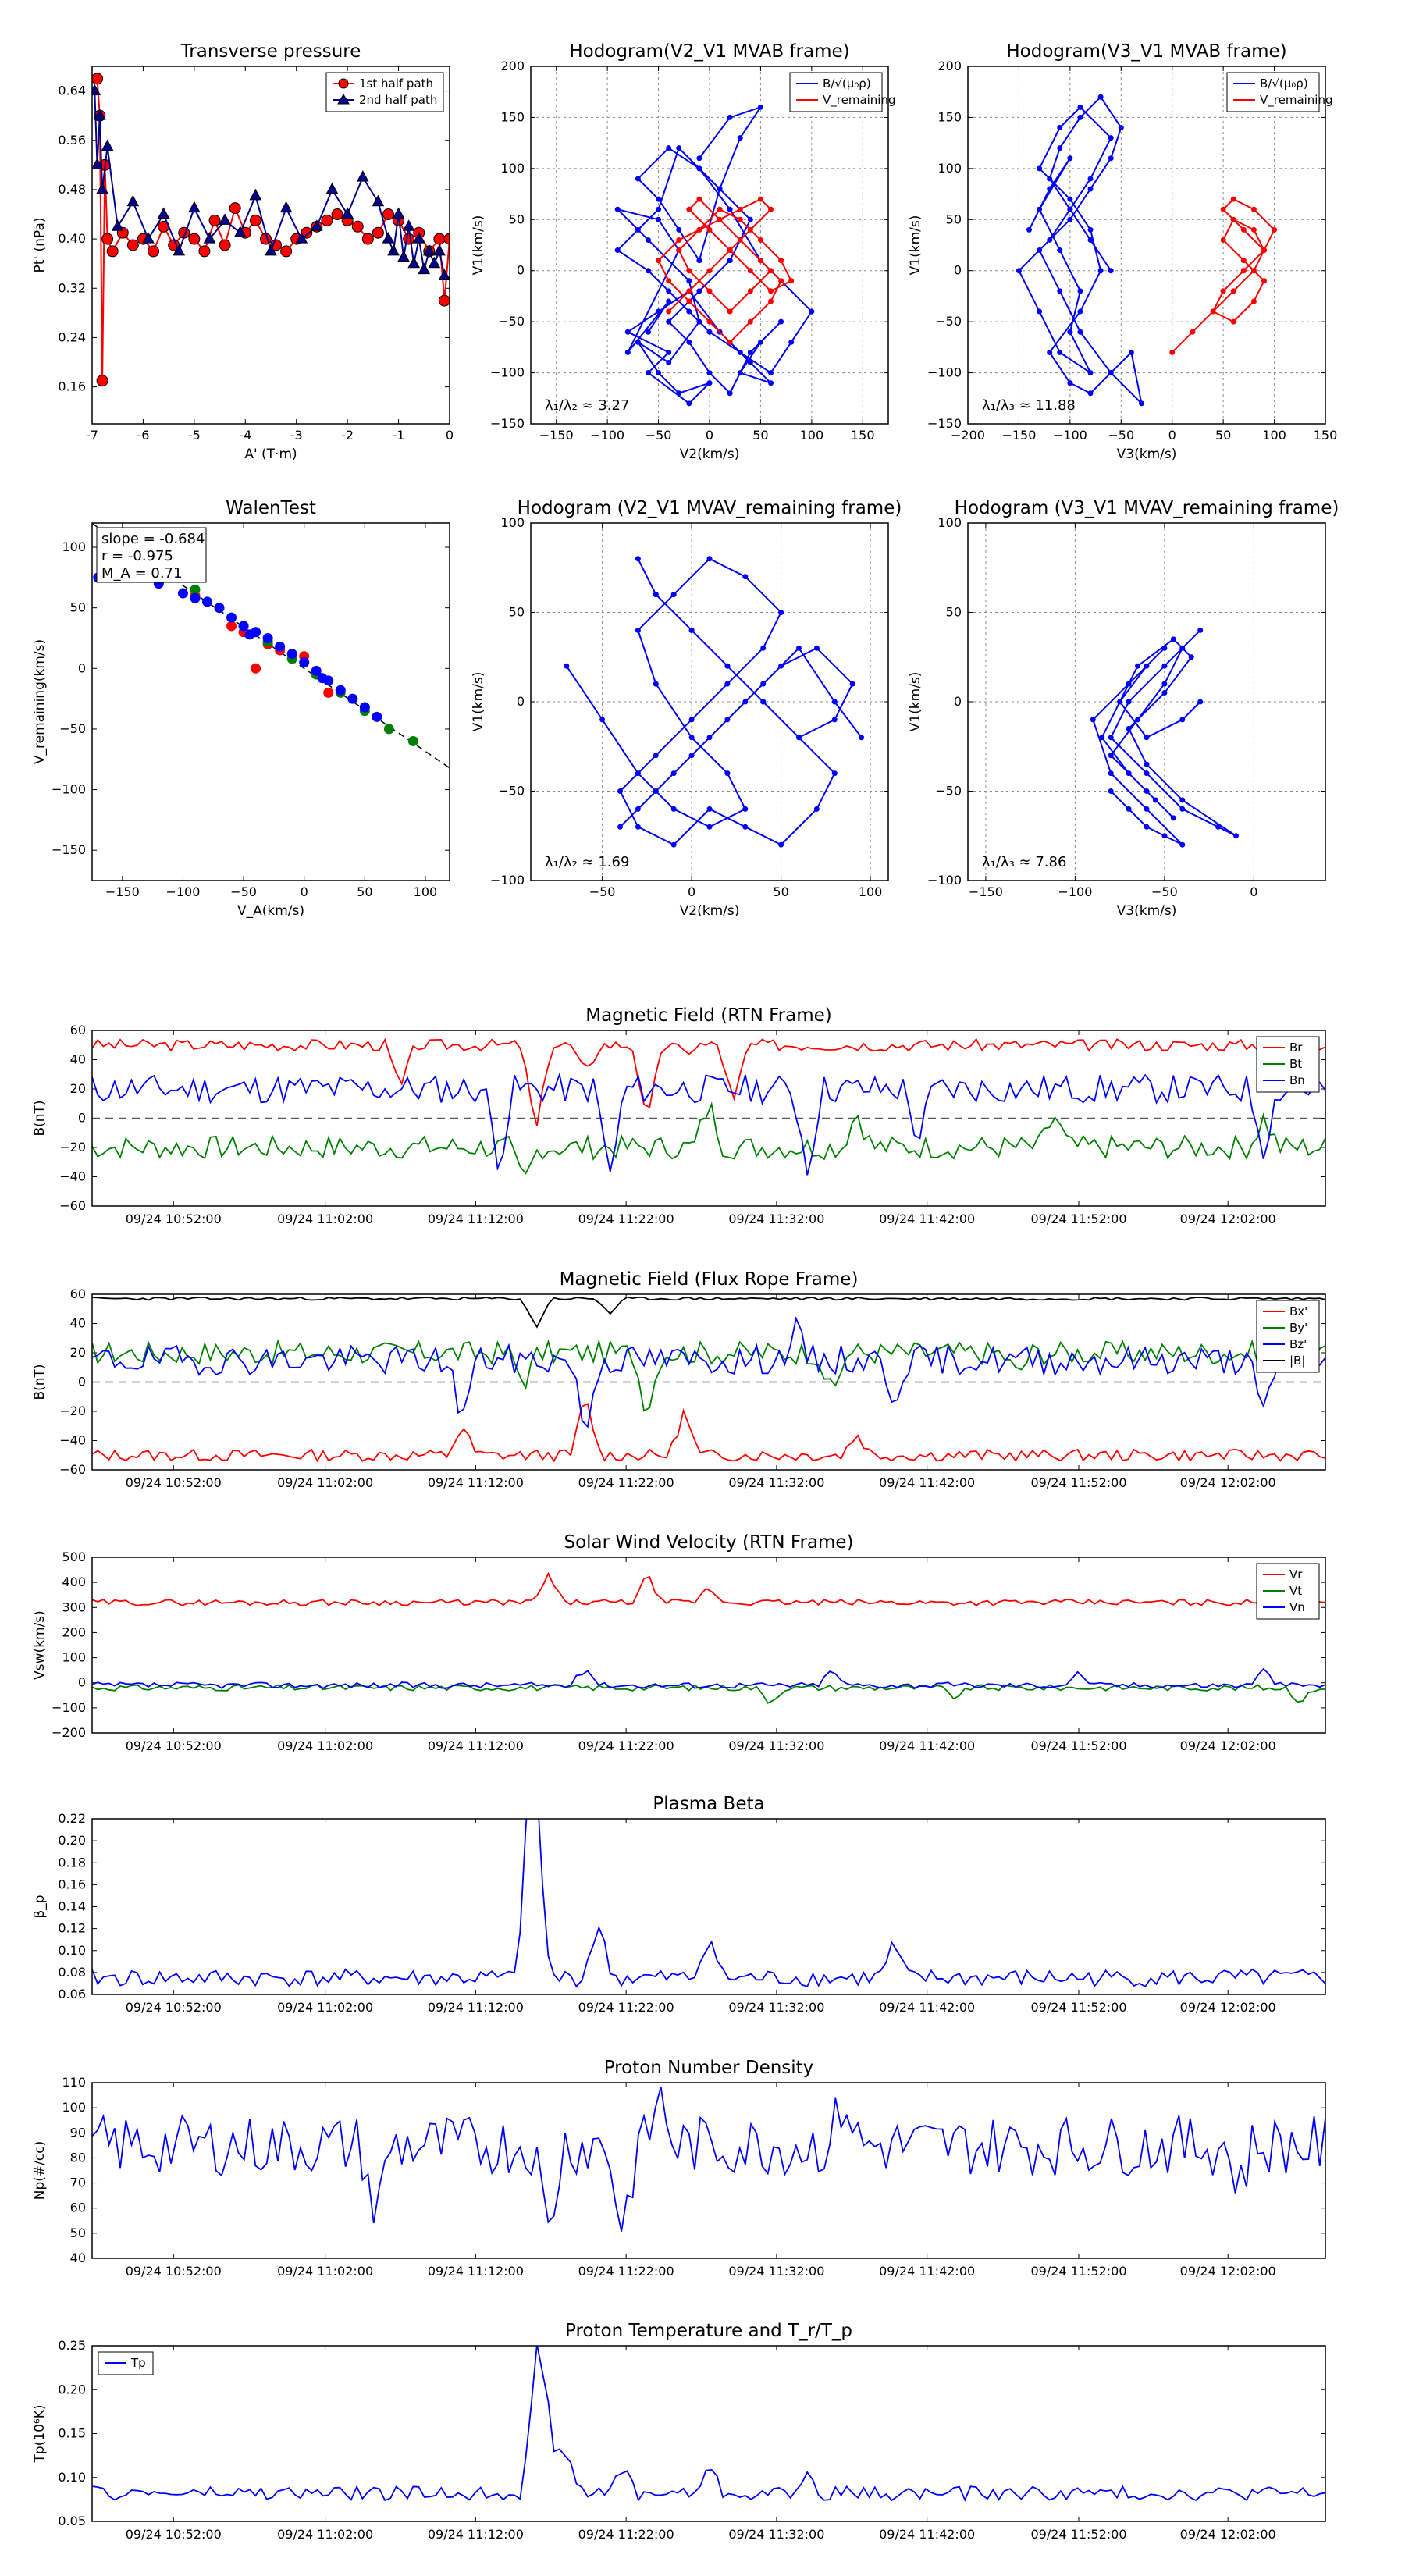  I want to click on y-tick-label: 0.12, so click(72, 1928).